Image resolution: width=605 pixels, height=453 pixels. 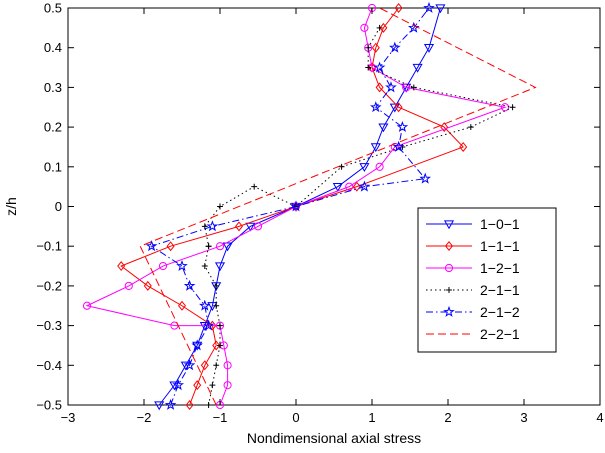 What do you see at coordinates (49, 325) in the screenshot?
I see `y-tick-label: −0.3` at bounding box center [49, 325].